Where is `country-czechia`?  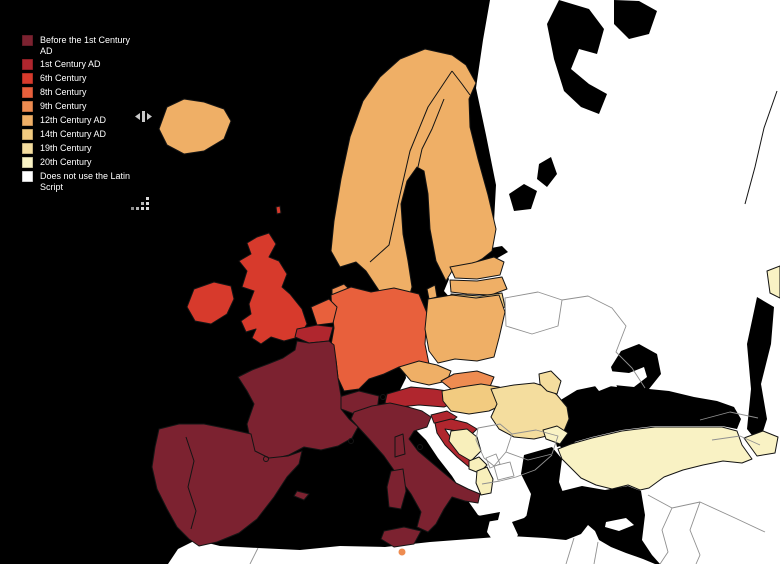 country-czechia is located at coordinates (425, 373).